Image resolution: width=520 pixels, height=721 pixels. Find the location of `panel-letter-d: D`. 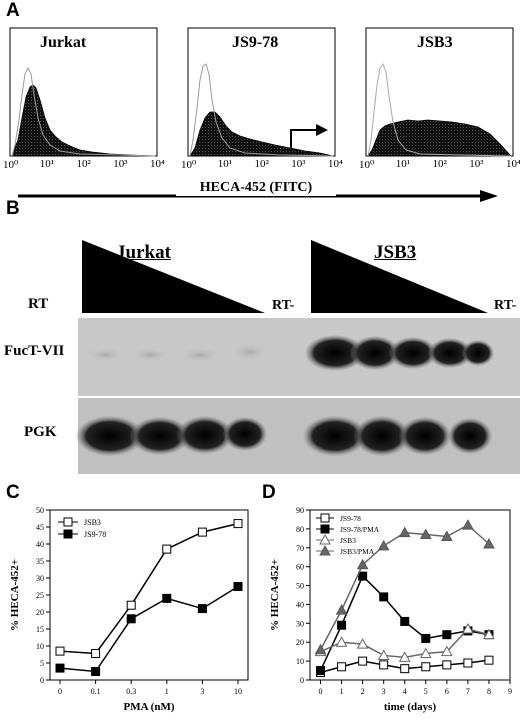

panel-letter-d: D is located at coordinates (269, 492).